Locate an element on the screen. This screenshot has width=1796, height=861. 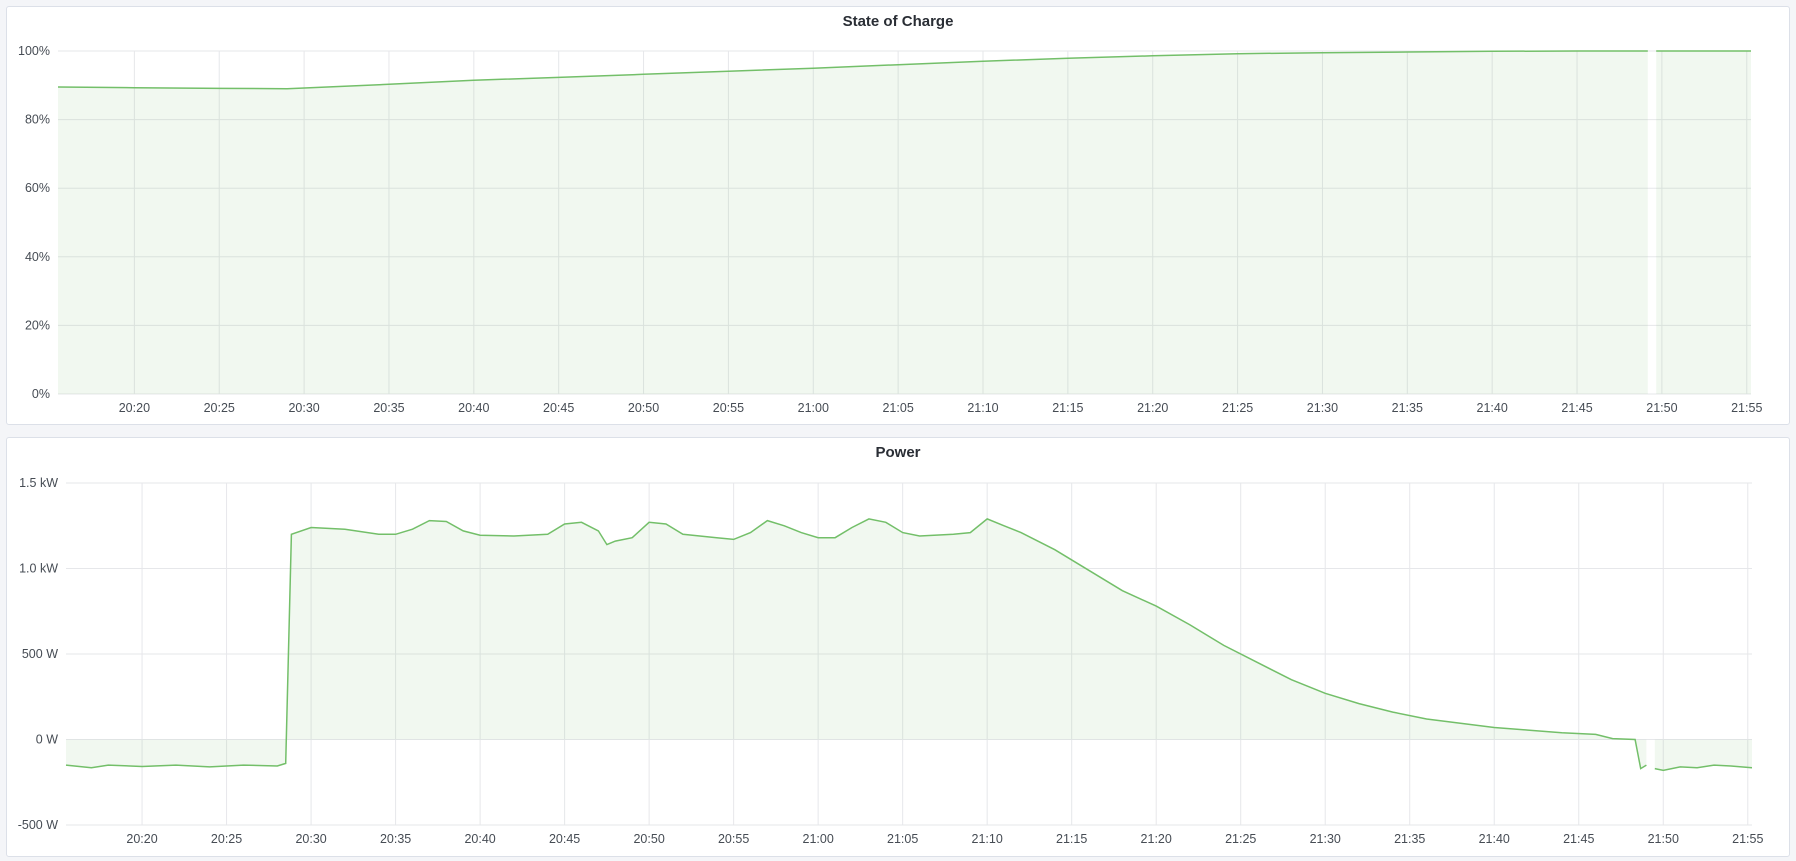
y-tick-label: 60% is located at coordinates (37, 188).